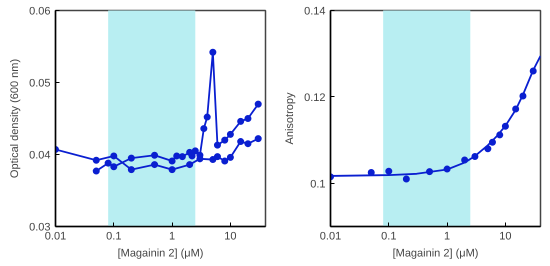 The image size is (550, 266). What do you see at coordinates (40, 84) in the screenshot?
I see `y-tick-label: 0.05` at bounding box center [40, 84].